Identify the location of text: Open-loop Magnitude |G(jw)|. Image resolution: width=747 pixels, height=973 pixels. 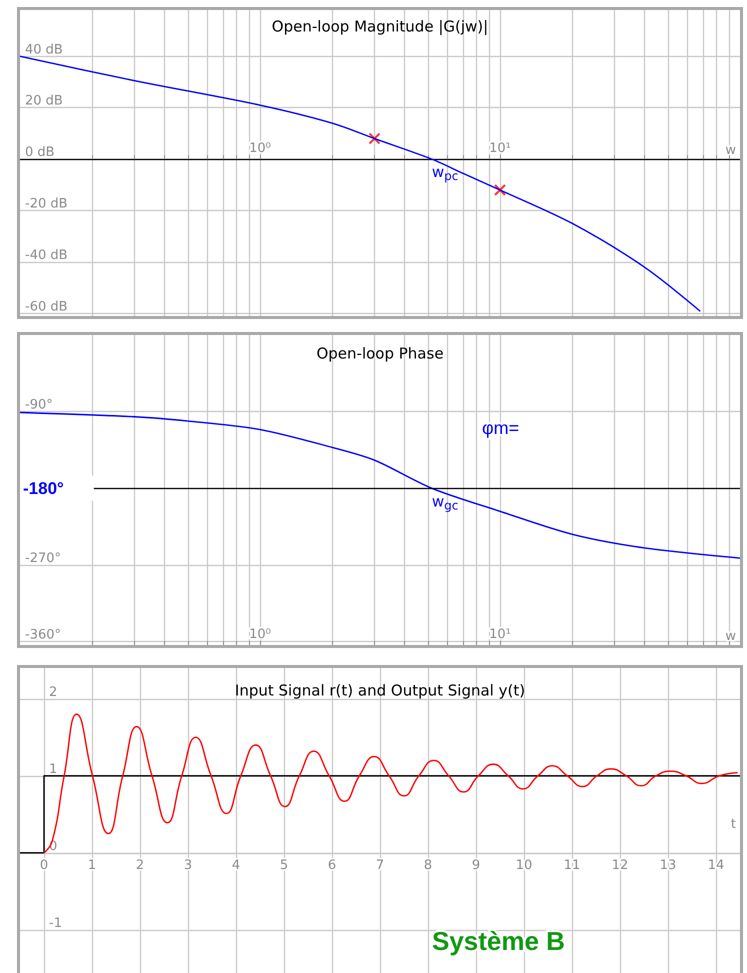
(380, 27).